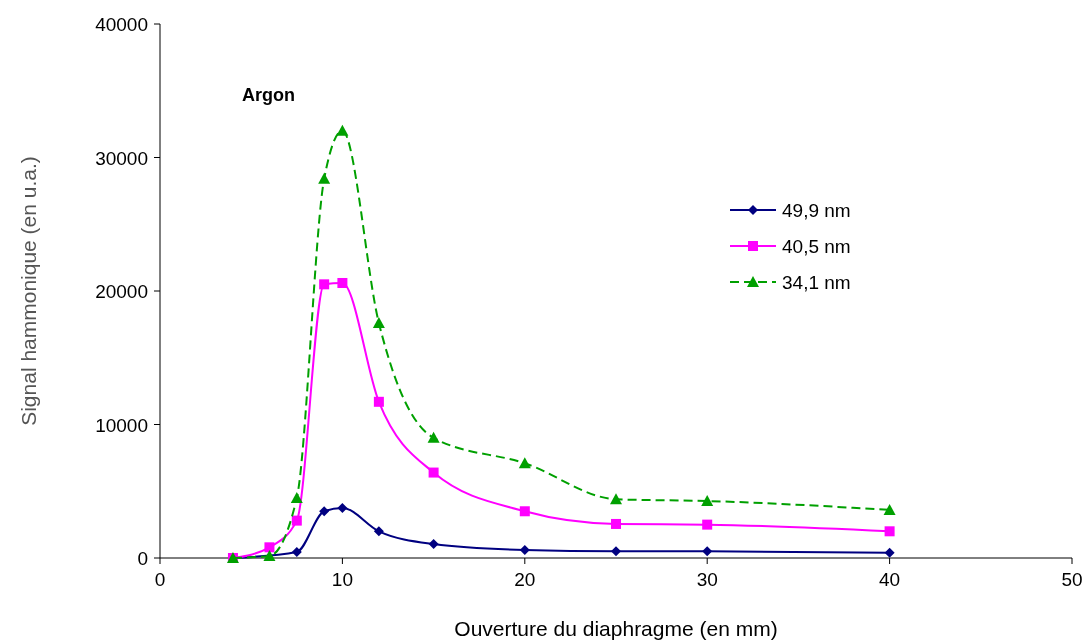 Image resolution: width=1092 pixels, height=644 pixels. I want to click on x-tick-label: 30, so click(707, 579).